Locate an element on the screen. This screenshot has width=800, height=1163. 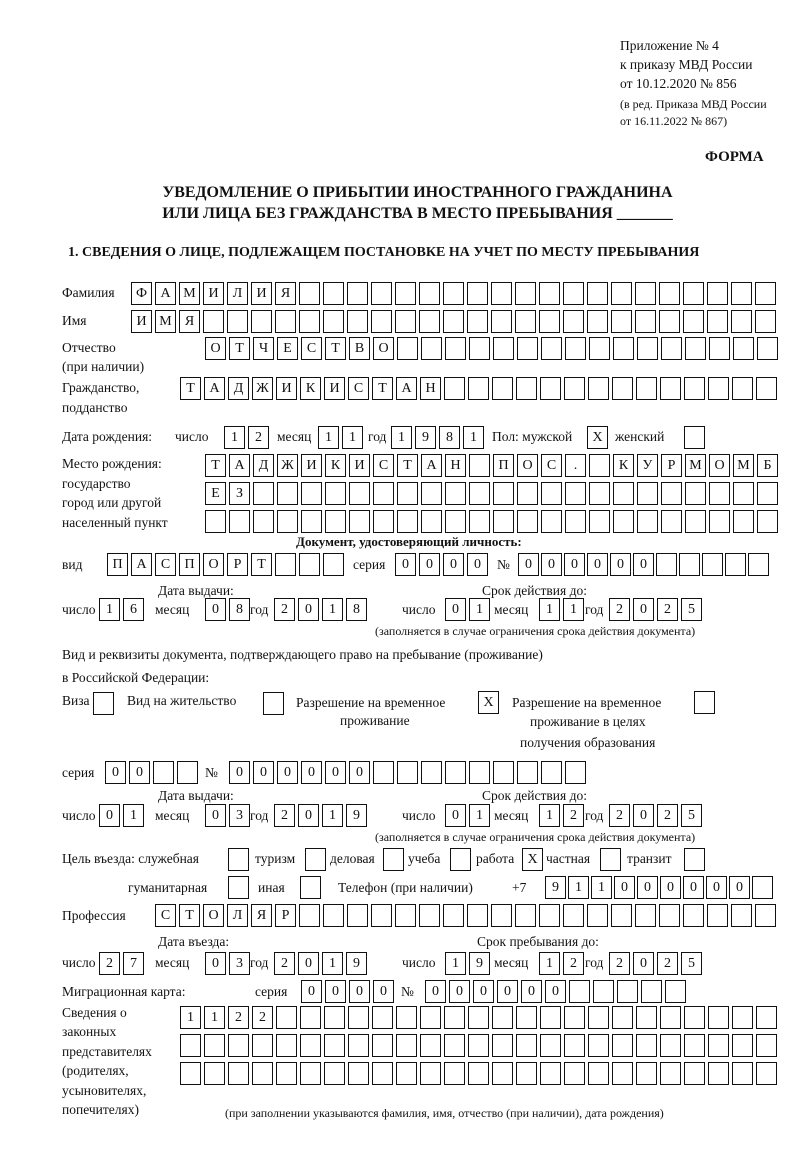
char-cell: Ж is located at coordinates (262, 388).